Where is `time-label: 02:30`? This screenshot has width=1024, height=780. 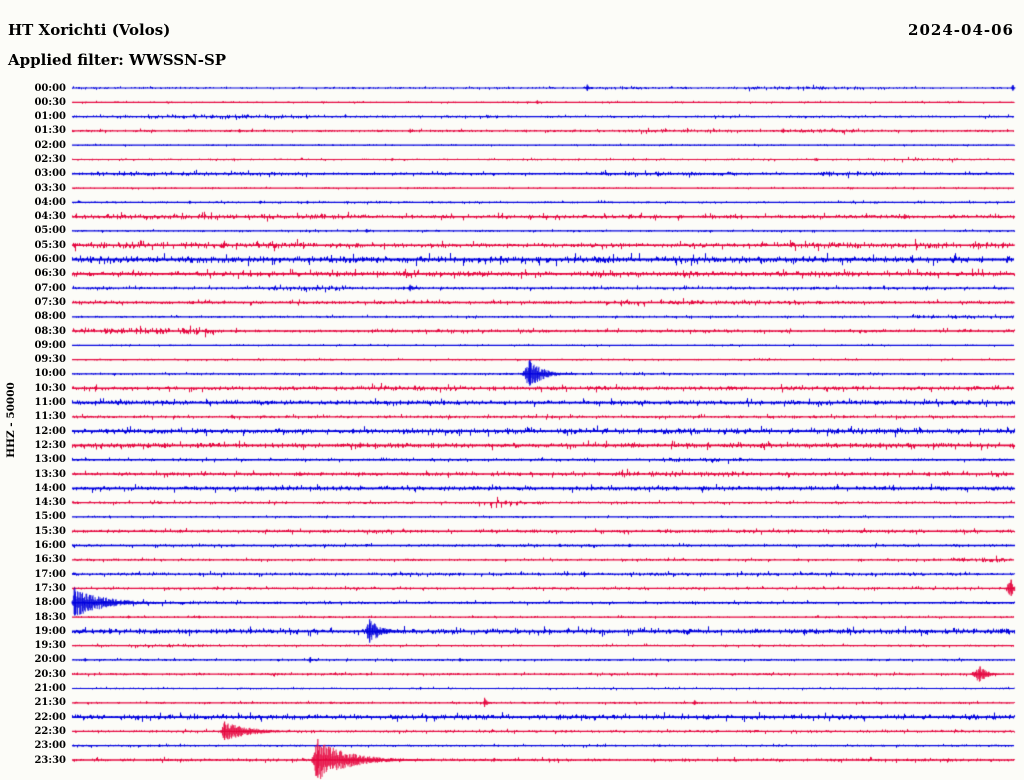 time-label: 02:30 is located at coordinates (50, 159).